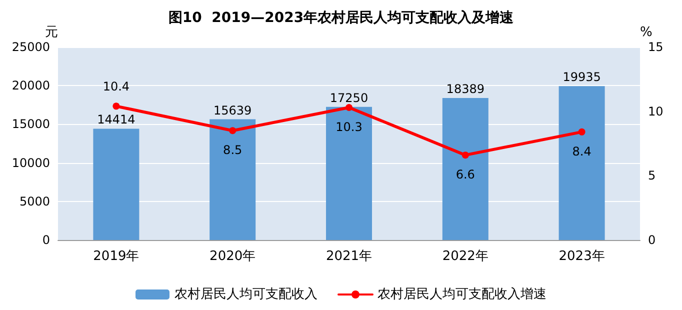 This screenshot has height=310, width=682. What do you see at coordinates (31, 47) in the screenshot?
I see `y-tick-label: 25000` at bounding box center [31, 47].